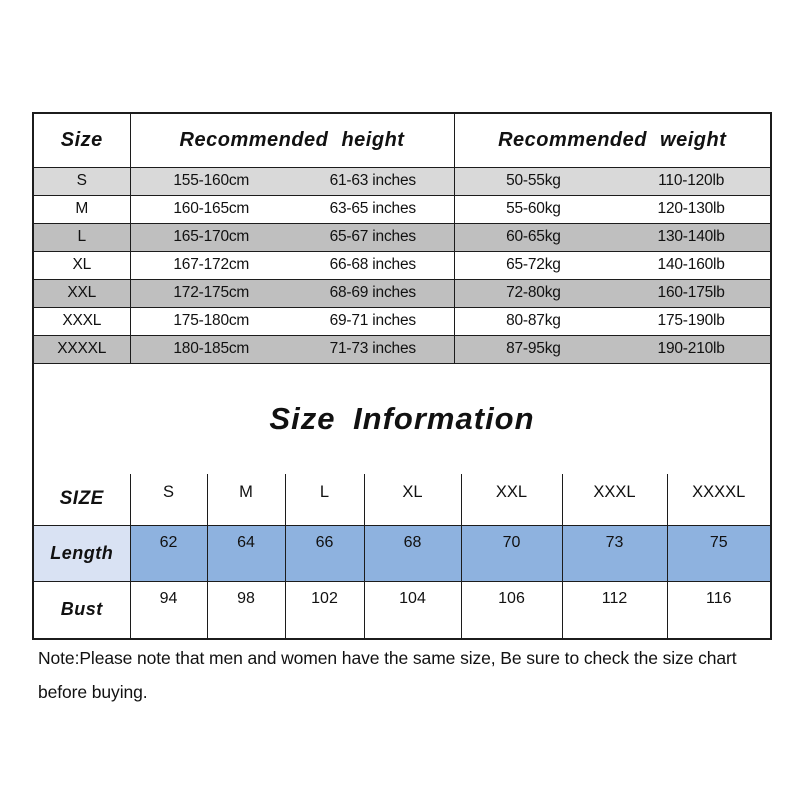 The height and width of the screenshot is (800, 800). What do you see at coordinates (324, 553) in the screenshot?
I see `measurement-value: 66` at bounding box center [324, 553].